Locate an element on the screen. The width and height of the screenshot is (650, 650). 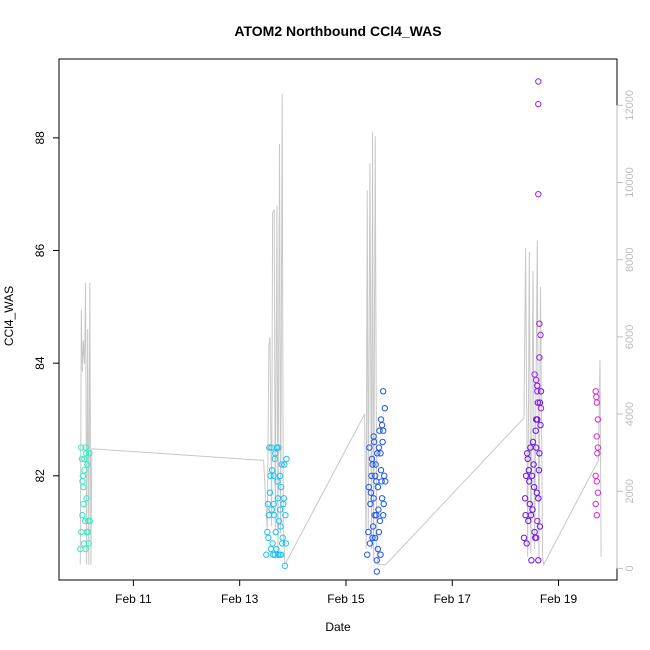
x-axis: Feb 11 Feb 13 Feb 15 Feb 17 Feb 19 is located at coordinates (346, 592).